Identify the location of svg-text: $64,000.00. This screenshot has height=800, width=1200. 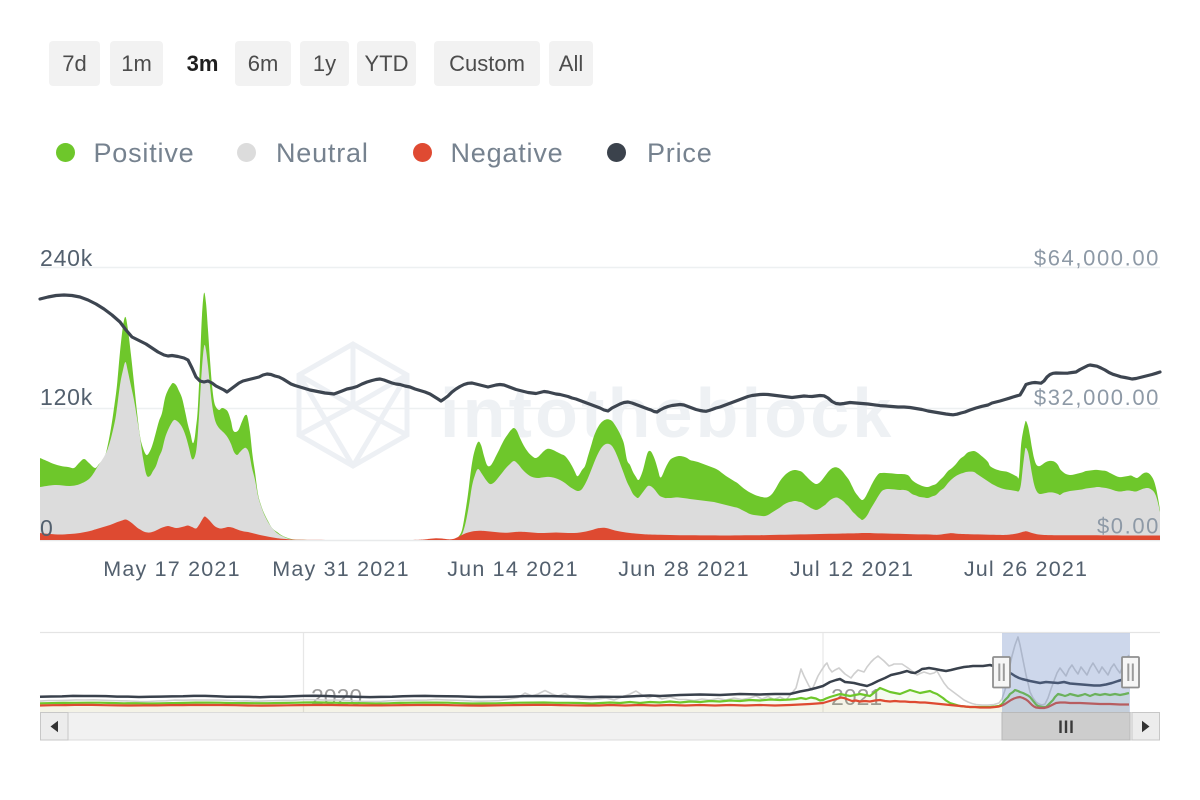
(1097, 258).